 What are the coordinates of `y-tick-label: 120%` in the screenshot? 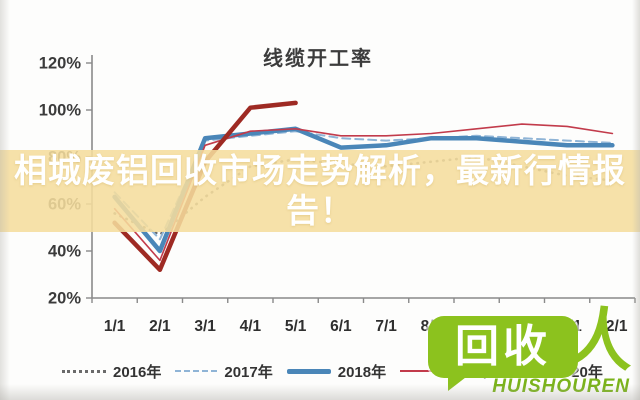 It's located at (60, 64).